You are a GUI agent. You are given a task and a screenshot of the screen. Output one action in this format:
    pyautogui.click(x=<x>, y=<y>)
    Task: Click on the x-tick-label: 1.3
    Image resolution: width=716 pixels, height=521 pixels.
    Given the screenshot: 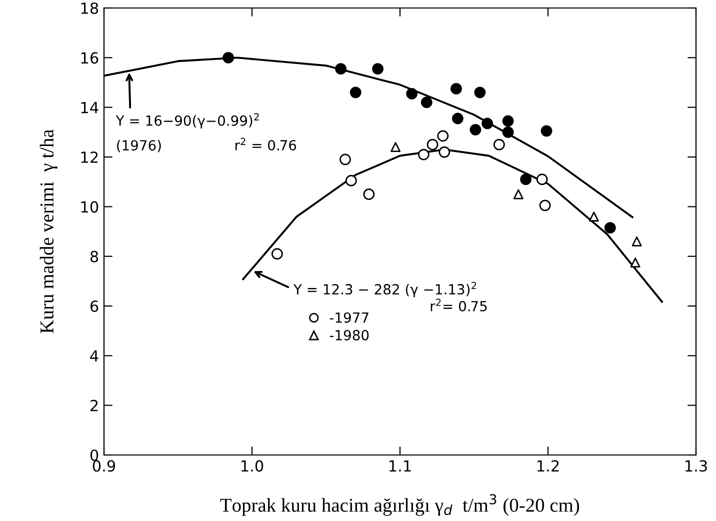 What is the action you would take?
    pyautogui.click(x=696, y=466)
    